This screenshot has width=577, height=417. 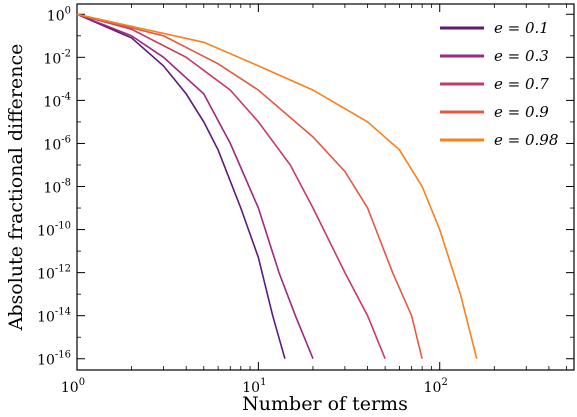 What do you see at coordinates (54, 273) in the screenshot?
I see `y-tick-label: 10⁻¹²` at bounding box center [54, 273].